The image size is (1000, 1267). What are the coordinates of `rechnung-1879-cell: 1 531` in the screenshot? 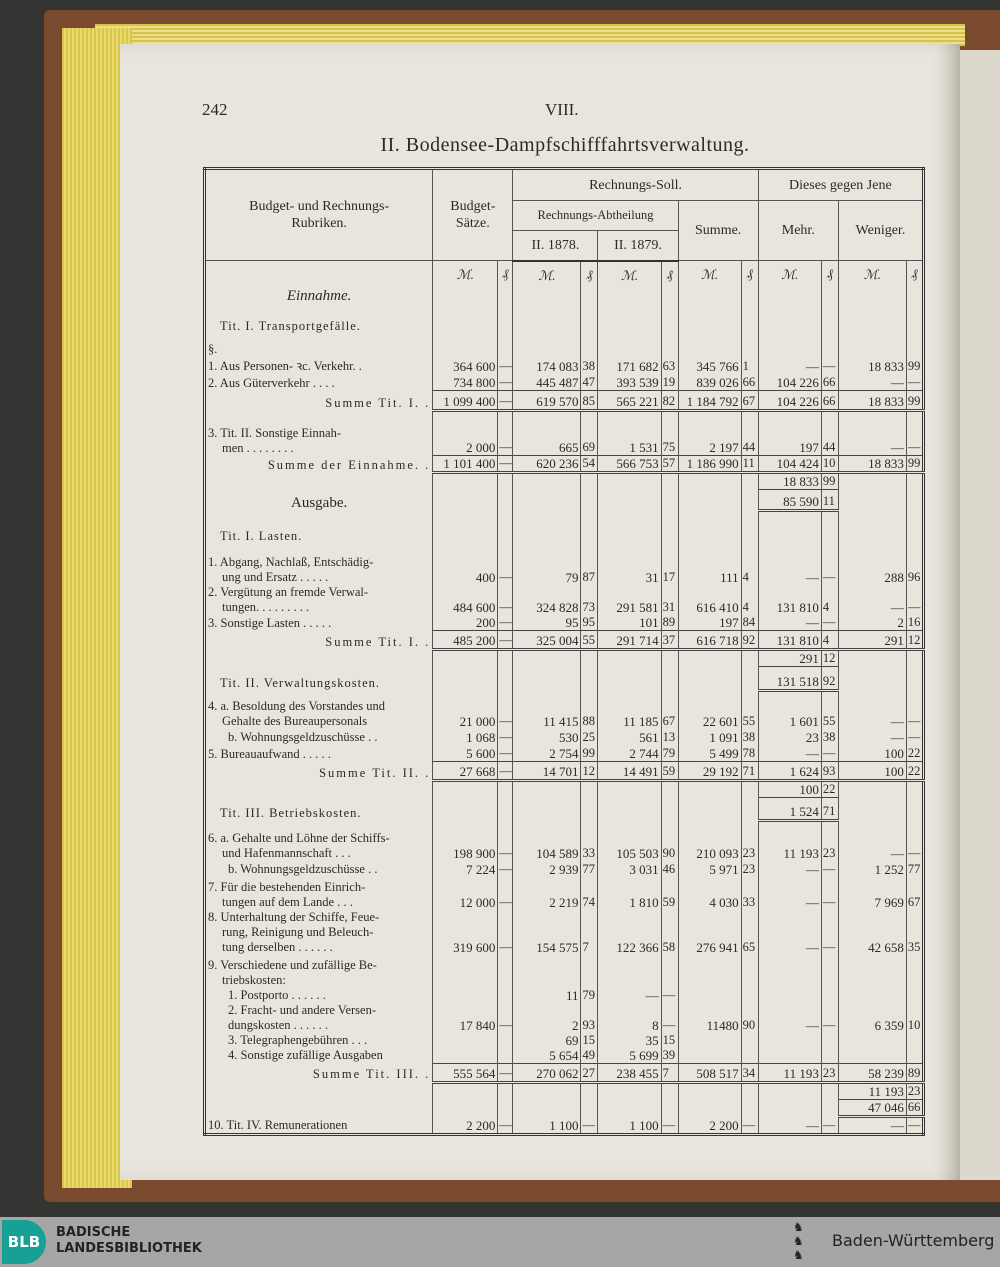 It's located at (629, 433).